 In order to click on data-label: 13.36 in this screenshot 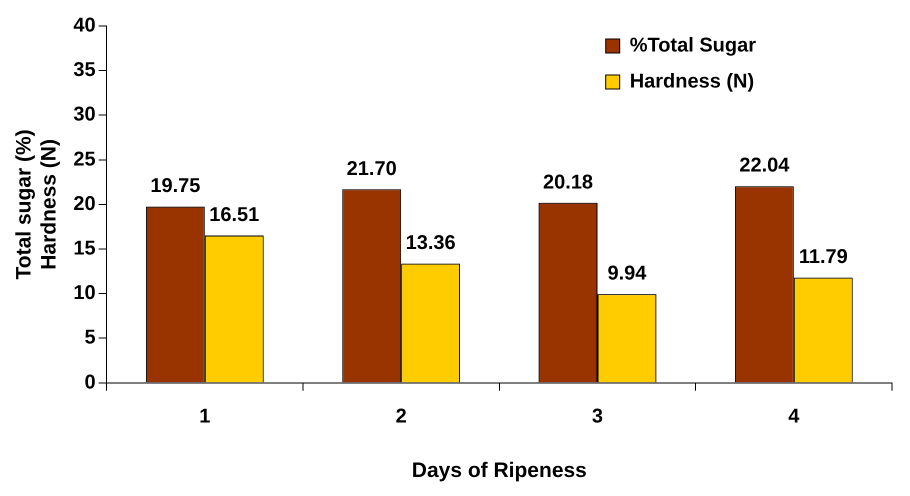, I will do `click(431, 243)`.